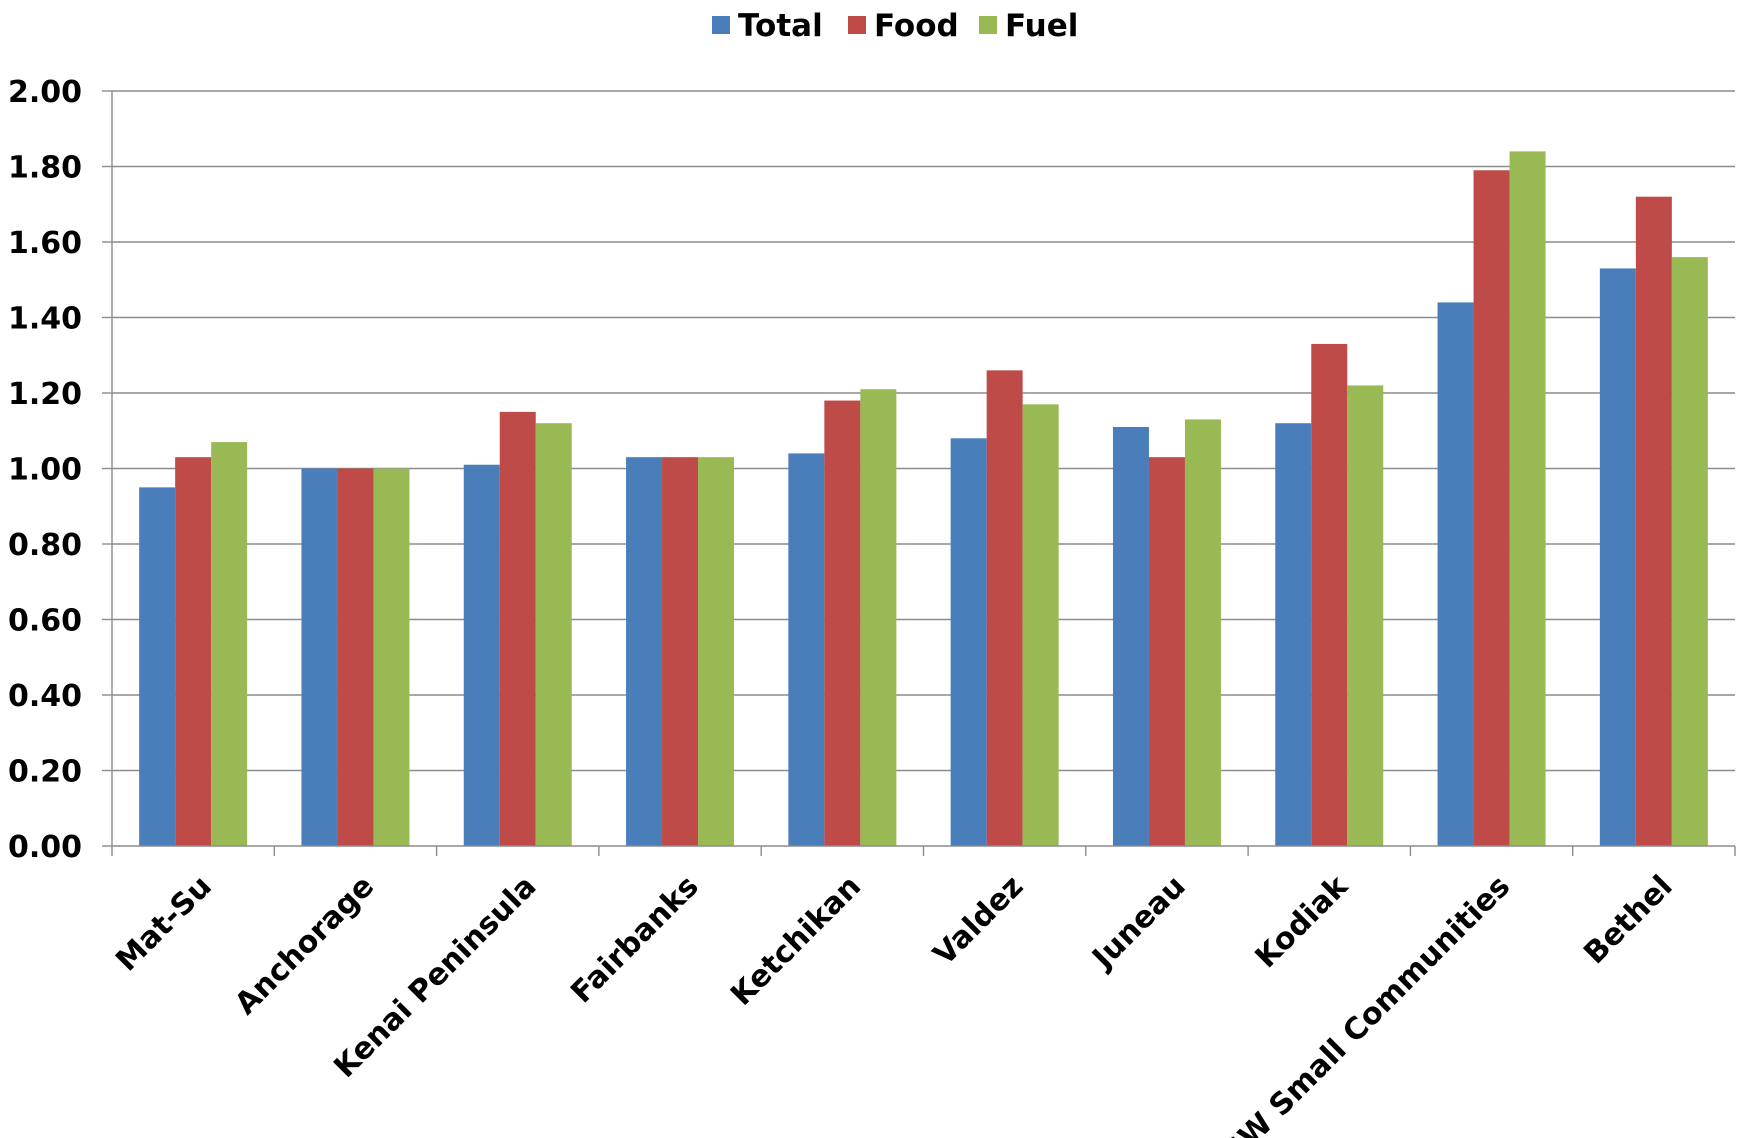  I want to click on bar-fuel-mat-su, so click(229, 644).